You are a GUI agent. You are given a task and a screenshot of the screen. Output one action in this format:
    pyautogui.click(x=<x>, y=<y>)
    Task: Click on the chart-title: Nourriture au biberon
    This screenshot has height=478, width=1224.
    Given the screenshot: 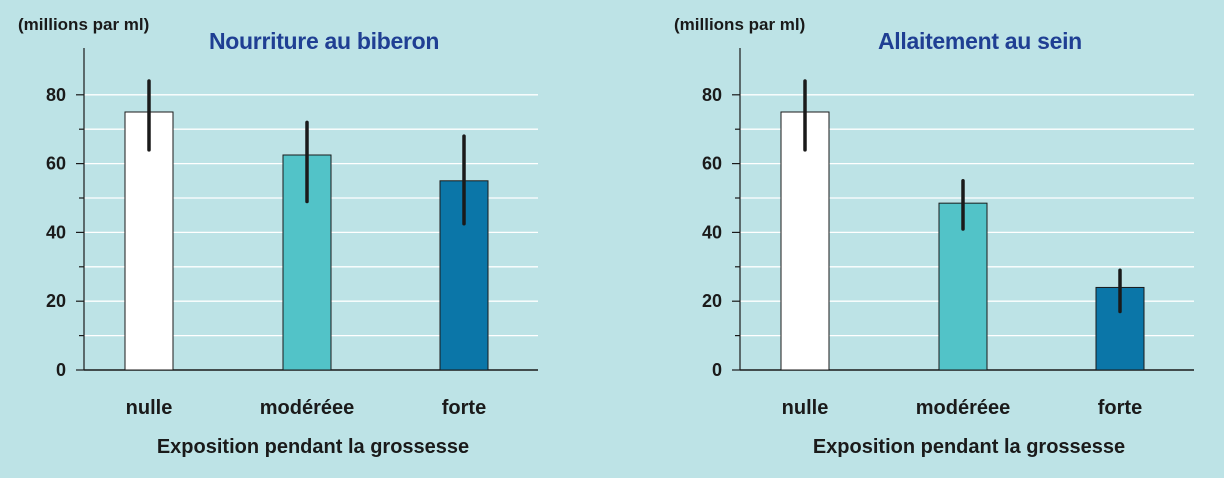 What is the action you would take?
    pyautogui.click(x=324, y=41)
    